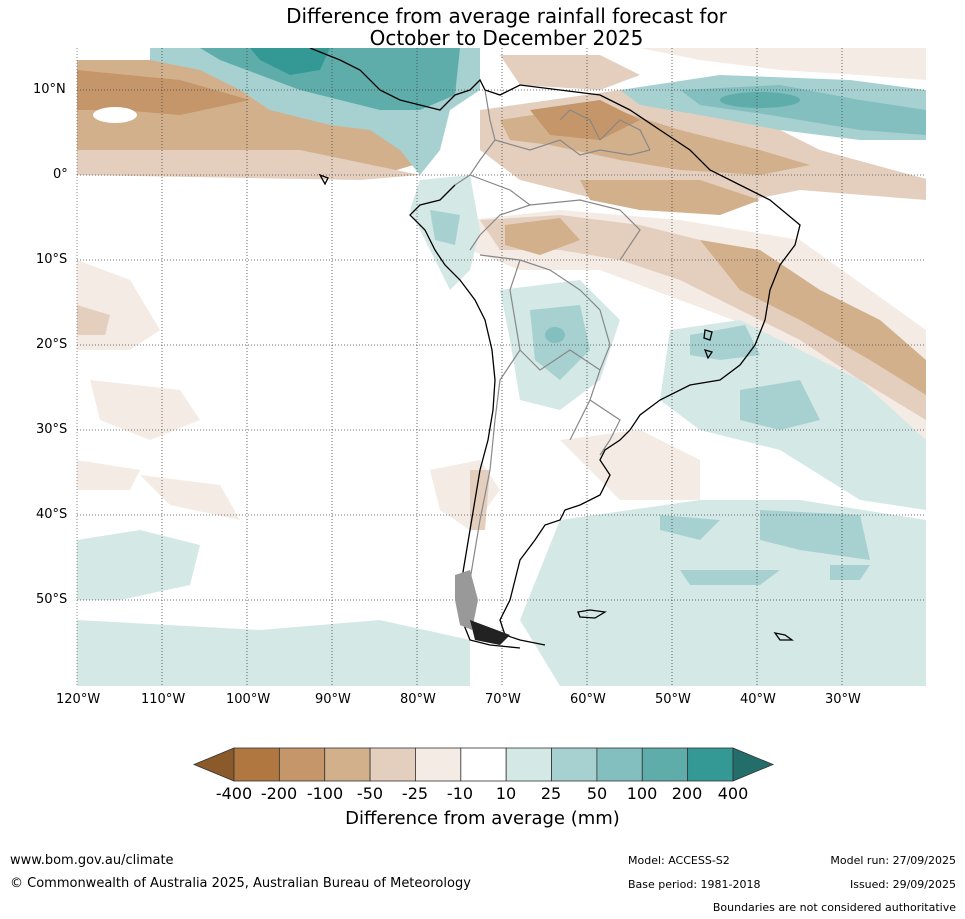 The width and height of the screenshot is (965, 919). Describe the element at coordinates (325, 793) in the screenshot. I see `colorbar-tick-label: -100` at that location.